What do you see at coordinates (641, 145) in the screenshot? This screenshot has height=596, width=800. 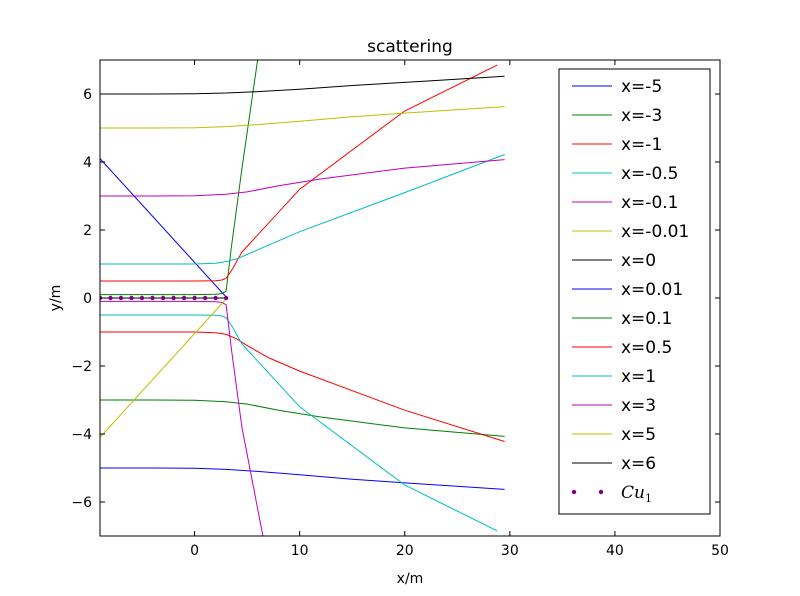 I see `legend-entry: x=-1` at bounding box center [641, 145].